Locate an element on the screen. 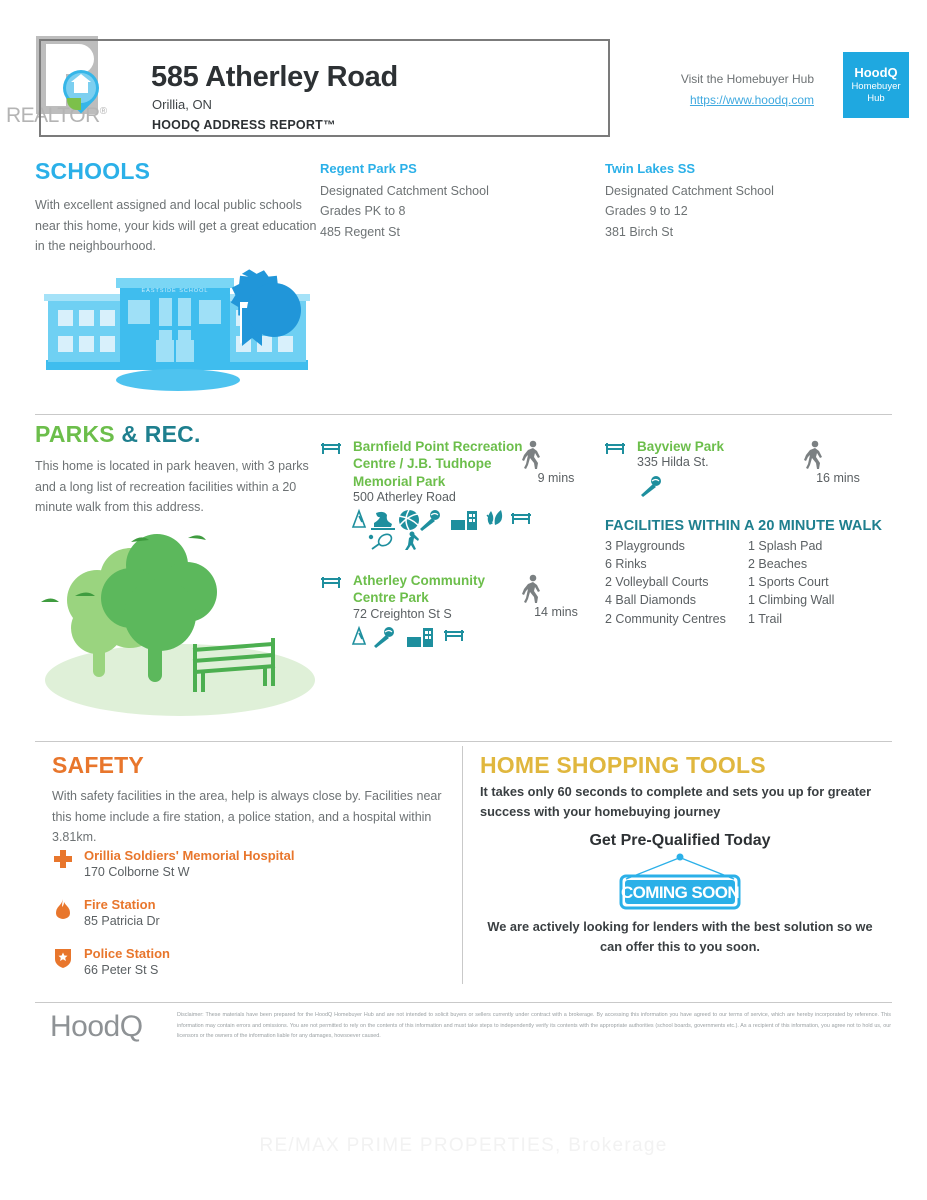 The height and width of the screenshot is (1200, 927). safety-name: Orillia Soldiers' Memorial Hospital is located at coordinates (189, 855).